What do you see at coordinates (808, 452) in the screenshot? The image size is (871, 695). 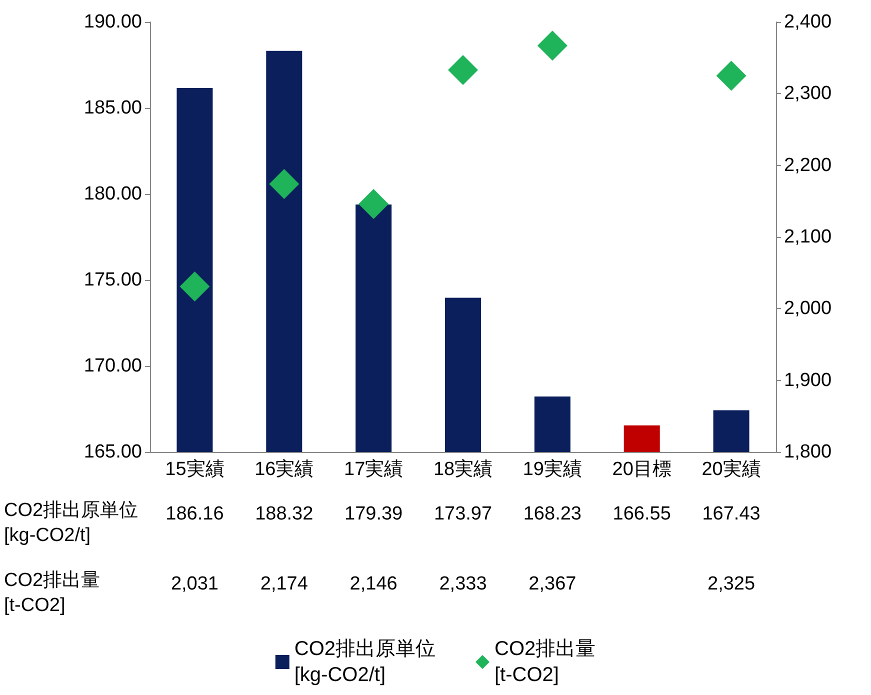 I see `y2-tick-label: 1,800` at bounding box center [808, 452].